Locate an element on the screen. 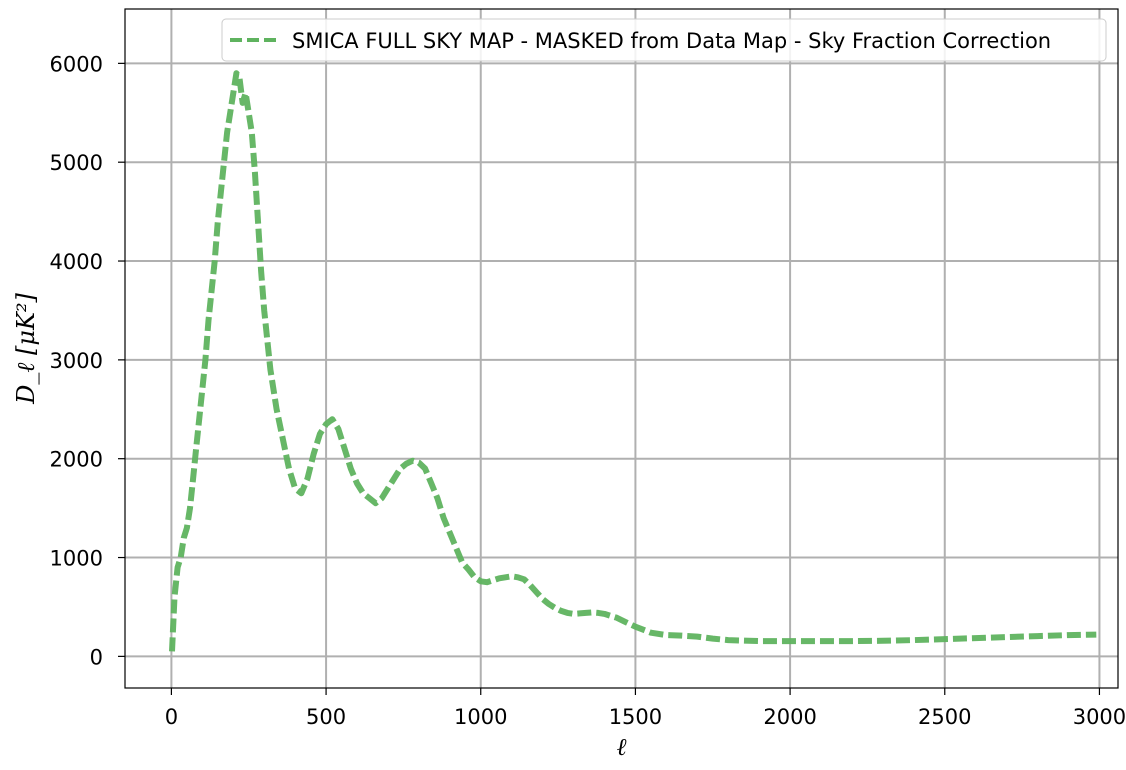 The height and width of the screenshot is (770, 1126). x-tick-label: 1000 is located at coordinates (480, 717).